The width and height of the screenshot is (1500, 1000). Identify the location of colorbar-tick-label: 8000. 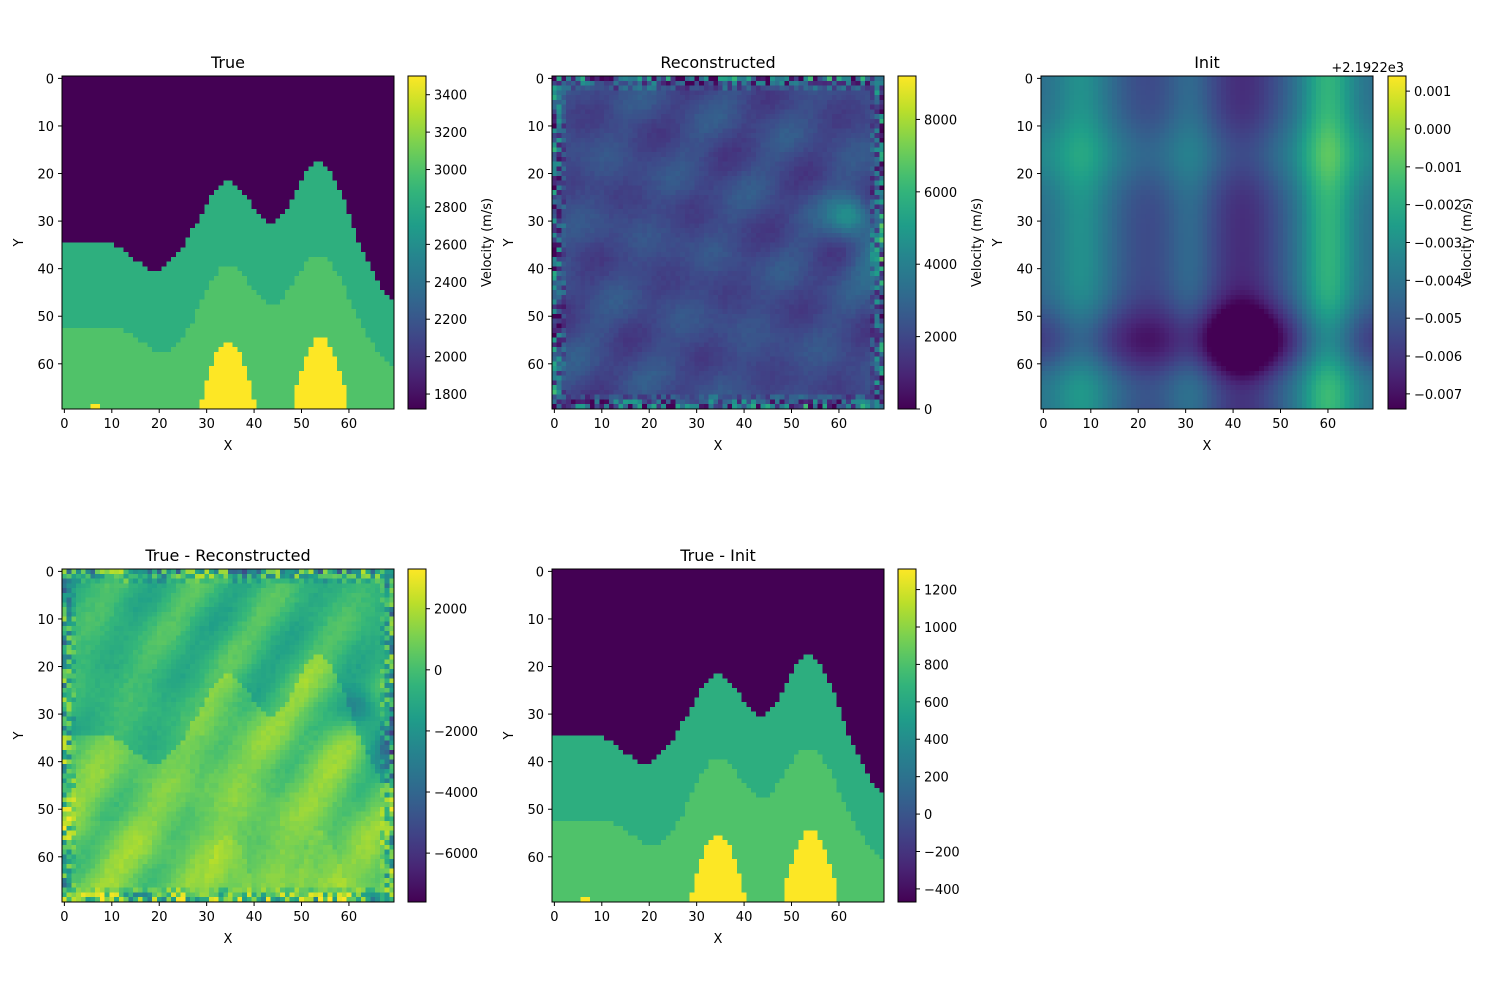
(940, 120).